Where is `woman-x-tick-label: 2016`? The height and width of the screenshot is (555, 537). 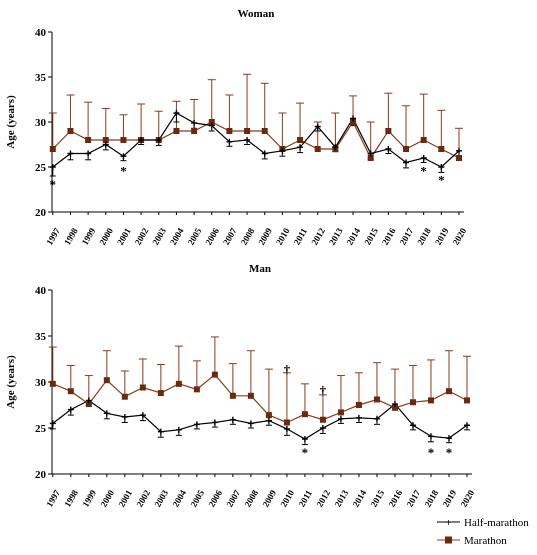
woman-x-tick-label: 2016 is located at coordinates (389, 236).